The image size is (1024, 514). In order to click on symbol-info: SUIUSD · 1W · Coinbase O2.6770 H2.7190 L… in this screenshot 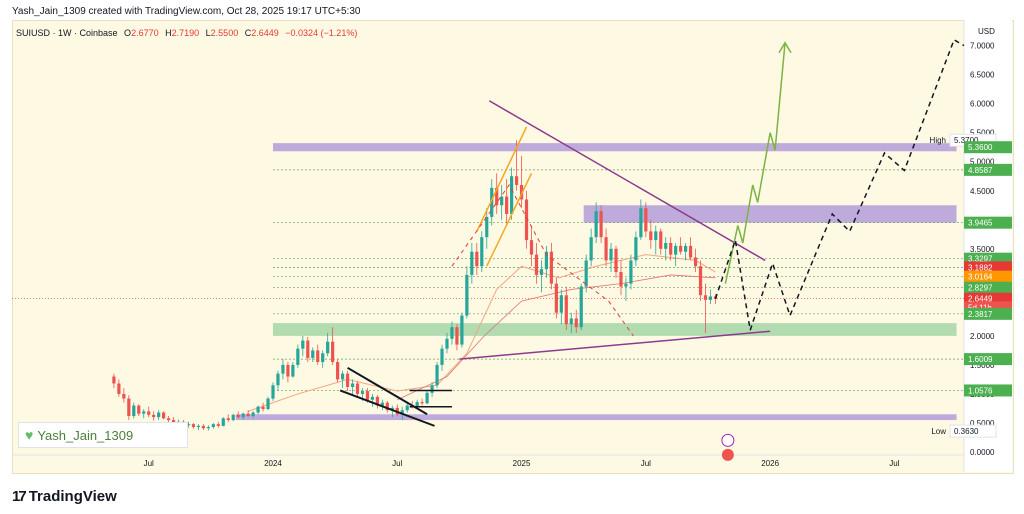, I will do `click(186, 33)`.